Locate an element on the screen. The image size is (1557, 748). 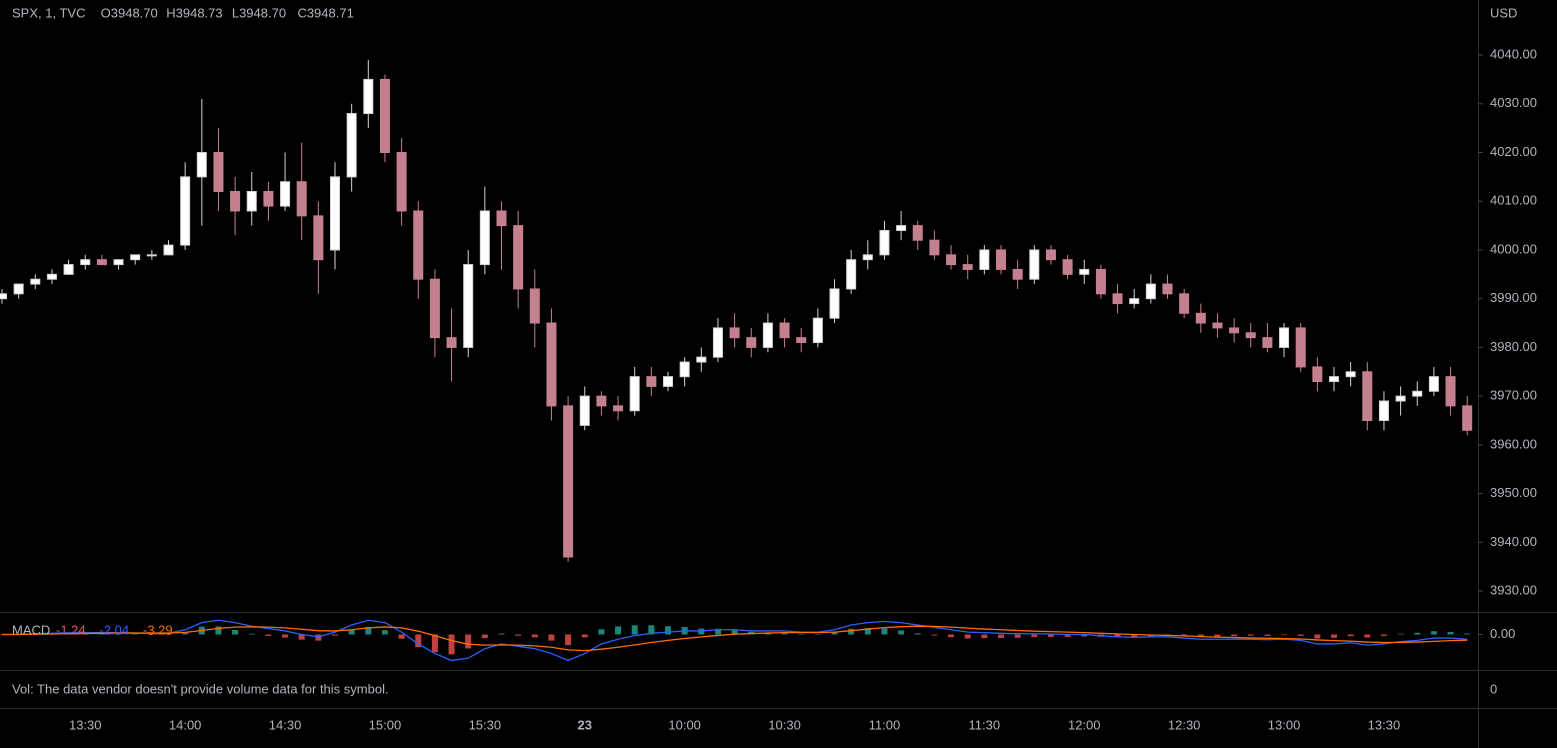
time-label: 14:00 is located at coordinates (185, 724).